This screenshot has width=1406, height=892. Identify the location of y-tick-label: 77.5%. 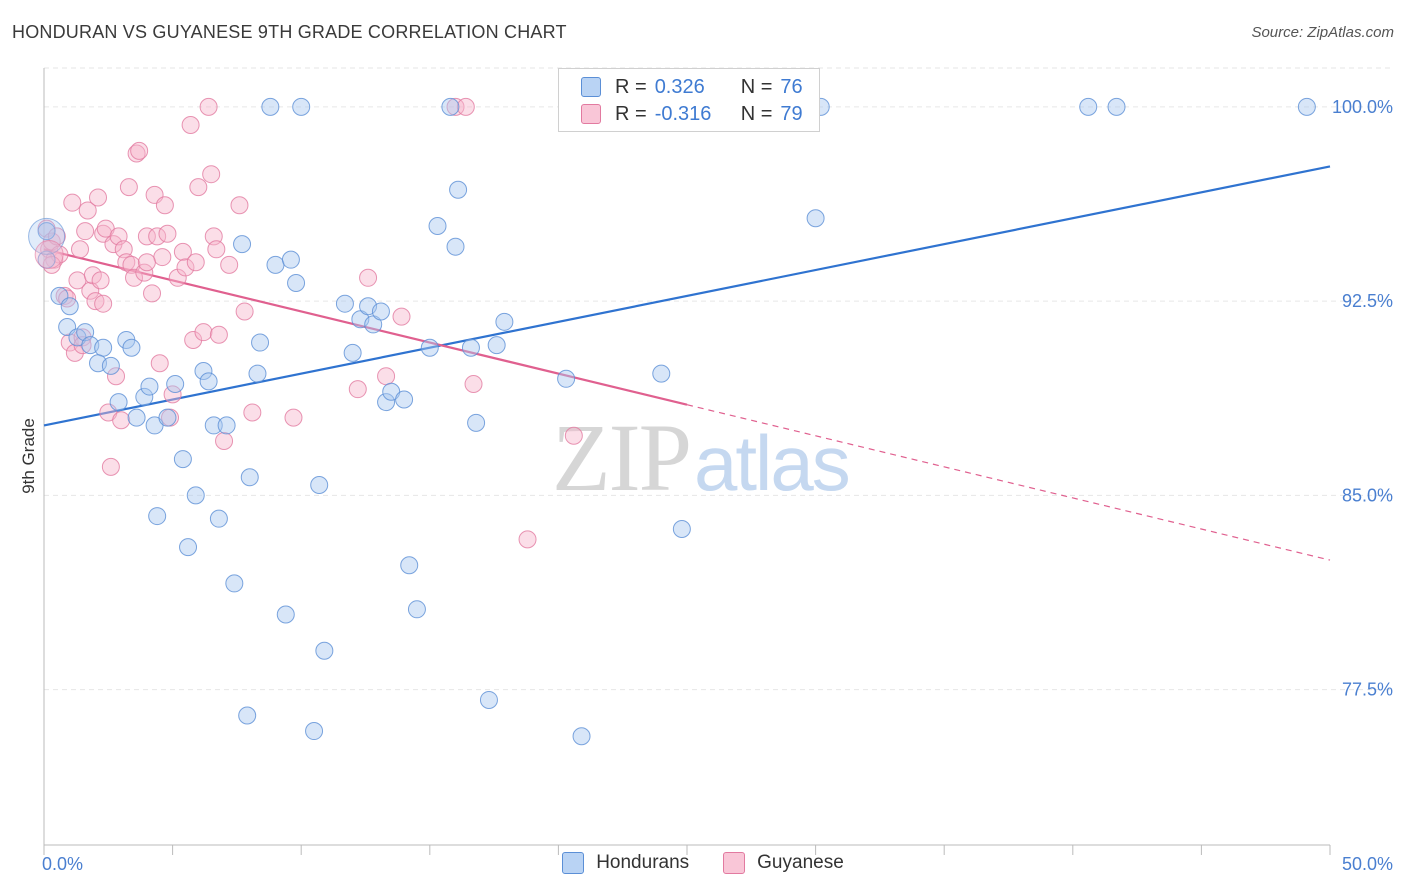
(1367, 690).